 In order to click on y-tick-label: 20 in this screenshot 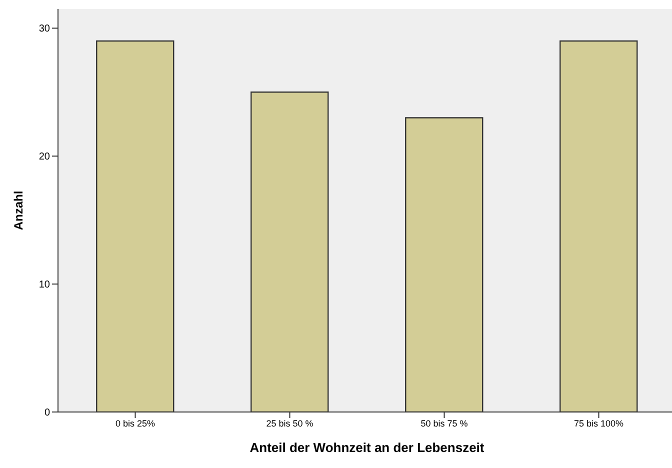, I will do `click(44, 157)`.